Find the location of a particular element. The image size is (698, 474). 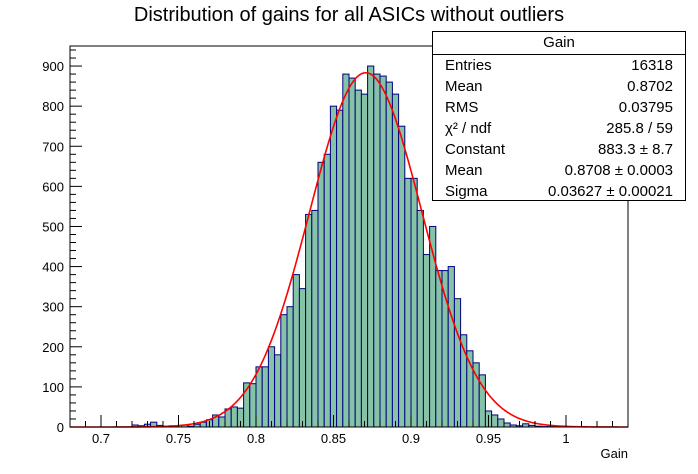

stats-row-mean: Mean 0.8702 is located at coordinates (559, 86).